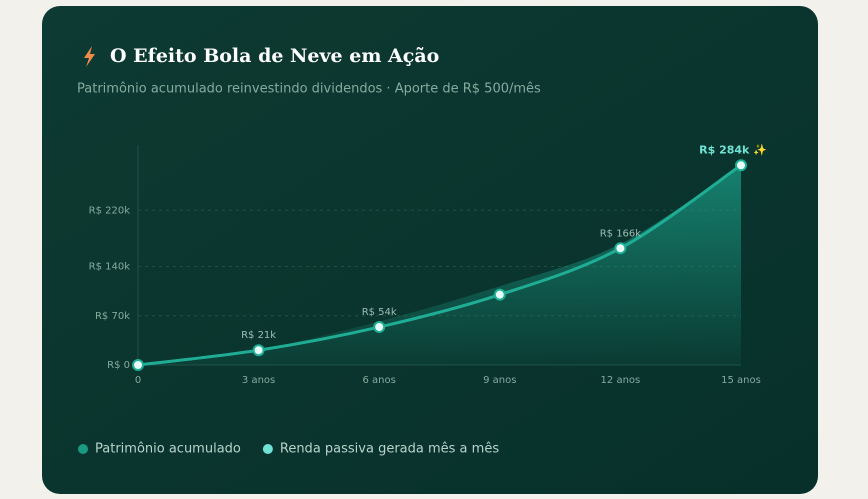 This screenshot has width=868, height=499. What do you see at coordinates (621, 233) in the screenshot?
I see `data-label: R$ 166k` at bounding box center [621, 233].